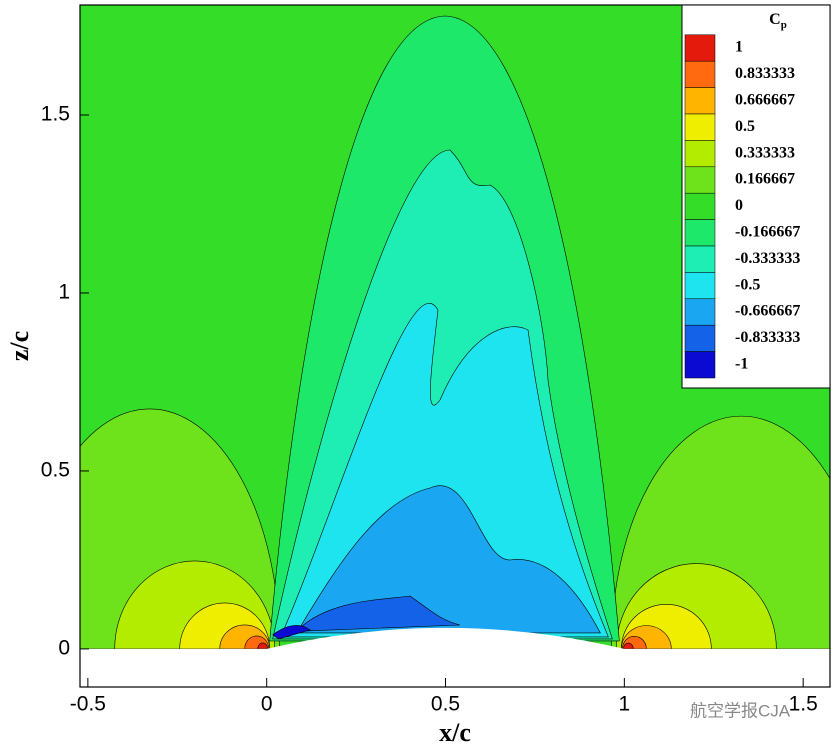 This screenshot has height=747, width=833. I want to click on legend-label: -0.166667, so click(767, 231).